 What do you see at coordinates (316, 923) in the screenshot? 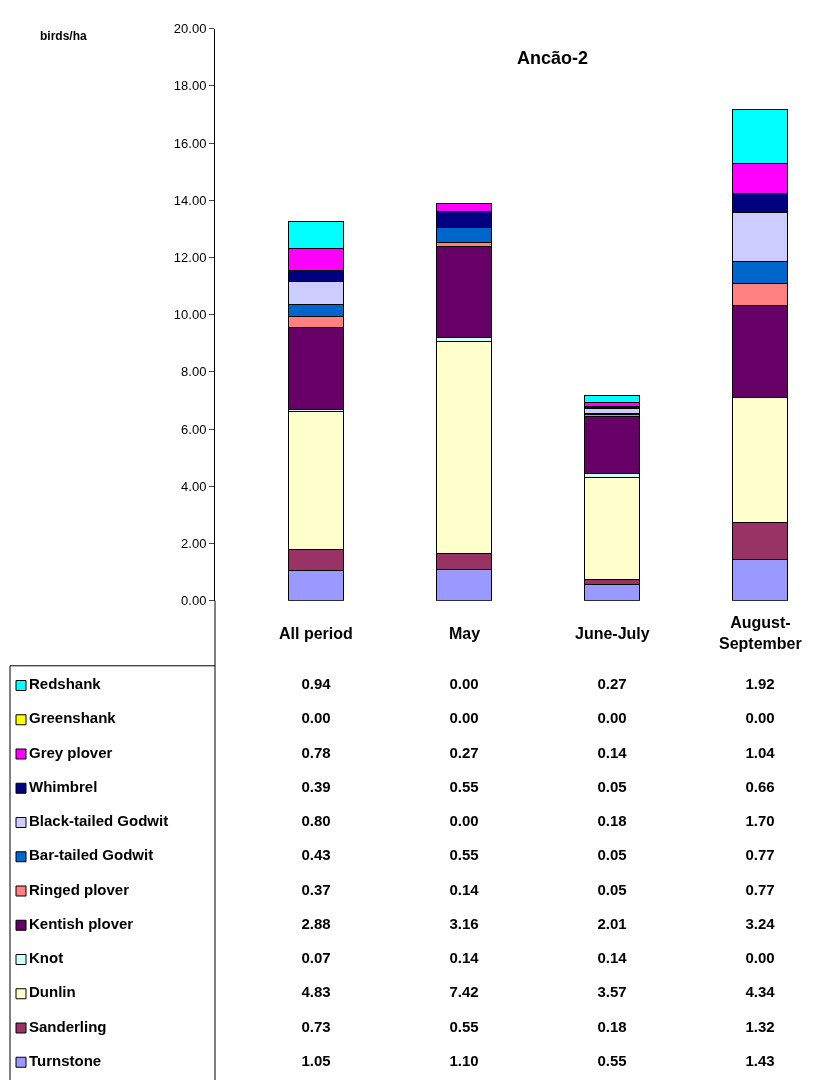
I see `data-label: 2.88` at bounding box center [316, 923].